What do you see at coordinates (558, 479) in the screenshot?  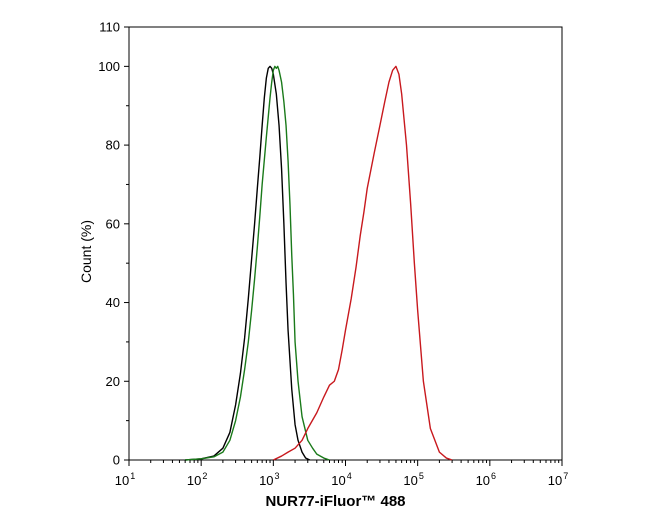 I see `x-tick-label: 10⁷` at bounding box center [558, 479].